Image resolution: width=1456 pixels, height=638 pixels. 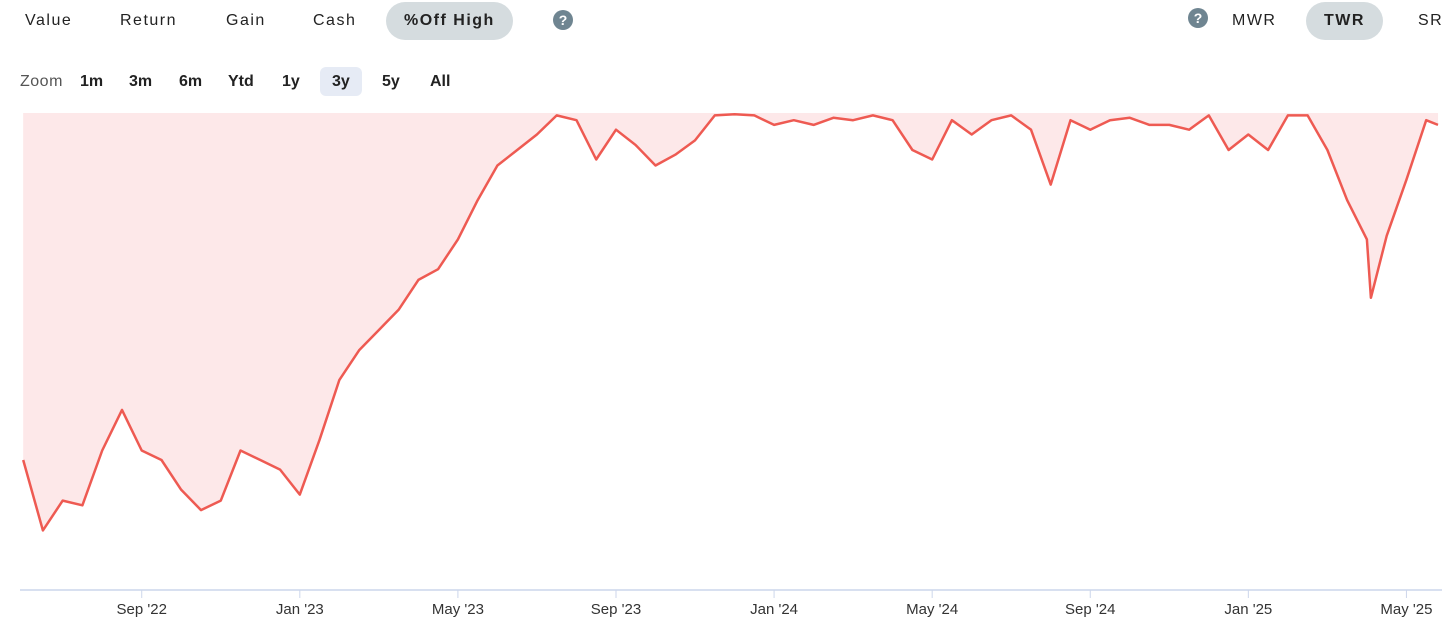 I want to click on x-tick-label: Jan '23, so click(x=300, y=609).